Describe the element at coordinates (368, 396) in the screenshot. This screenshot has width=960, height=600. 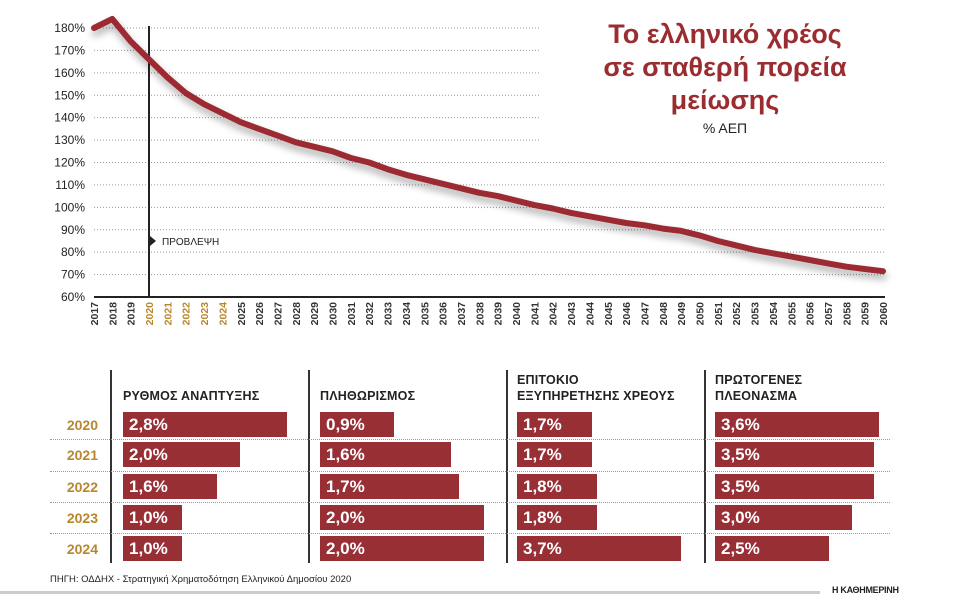
I see `column-header-line: ΠΛΗΘΩΡΙΣΜΟΣ` at that location.